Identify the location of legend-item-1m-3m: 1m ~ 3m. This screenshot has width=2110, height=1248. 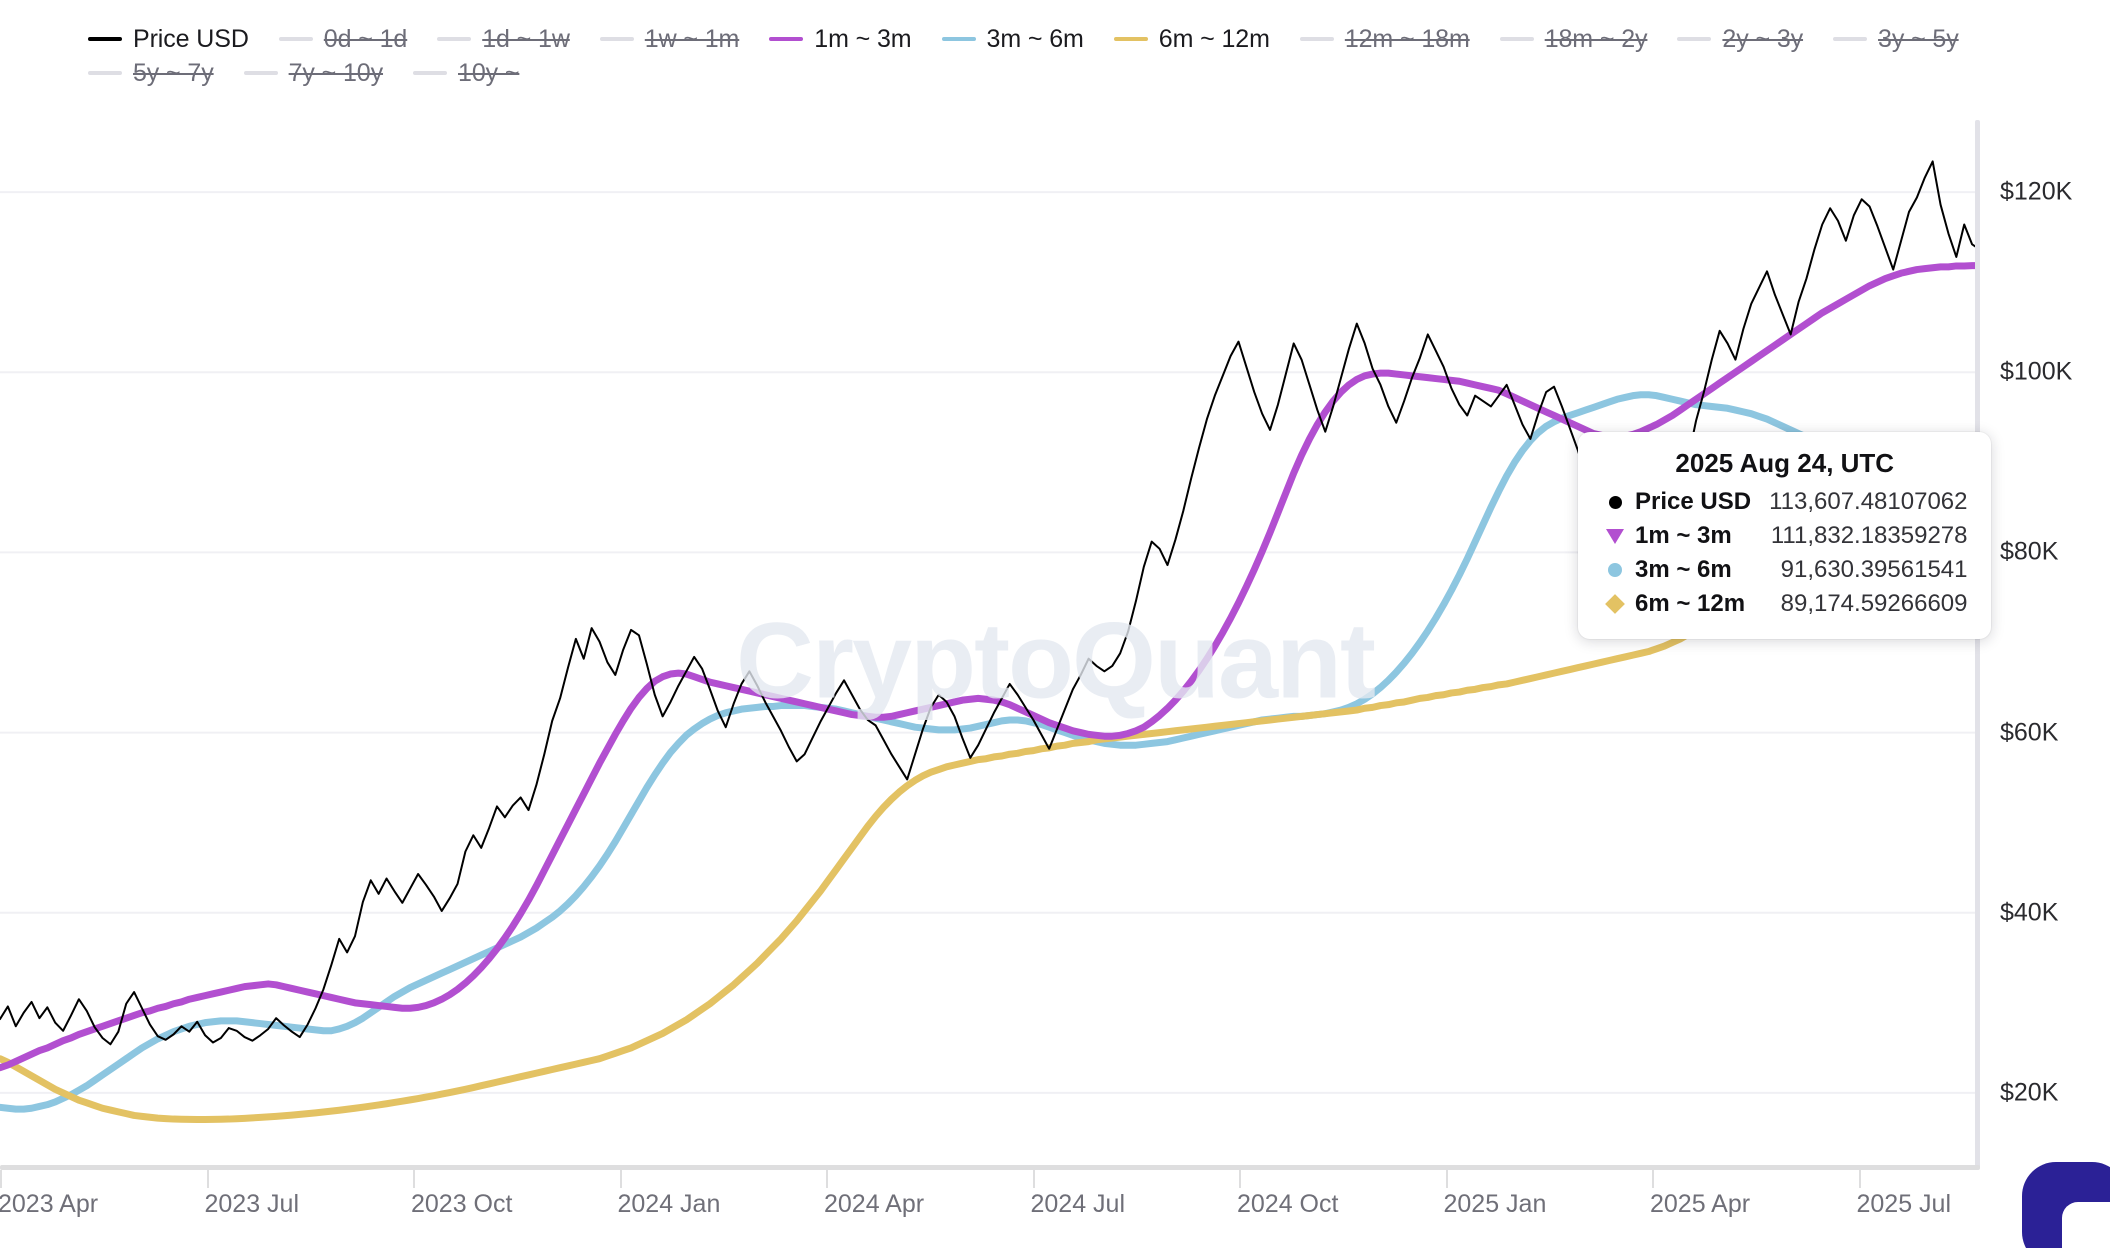
(840, 39).